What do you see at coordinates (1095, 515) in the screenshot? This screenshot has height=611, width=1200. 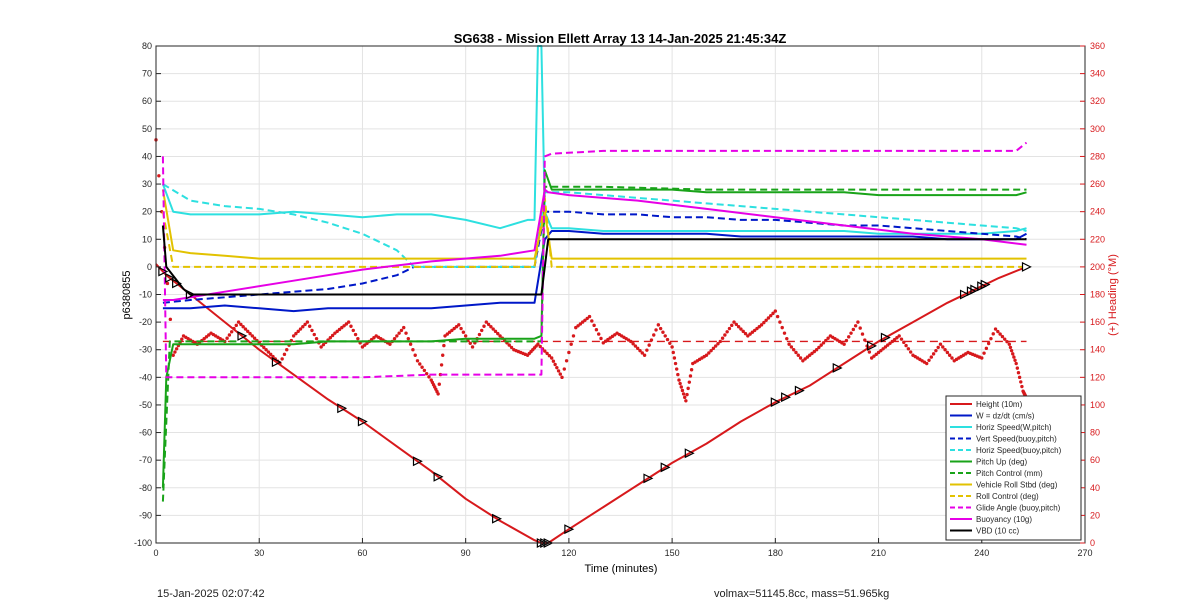 I see `y2-tick-label: 20` at bounding box center [1095, 515].